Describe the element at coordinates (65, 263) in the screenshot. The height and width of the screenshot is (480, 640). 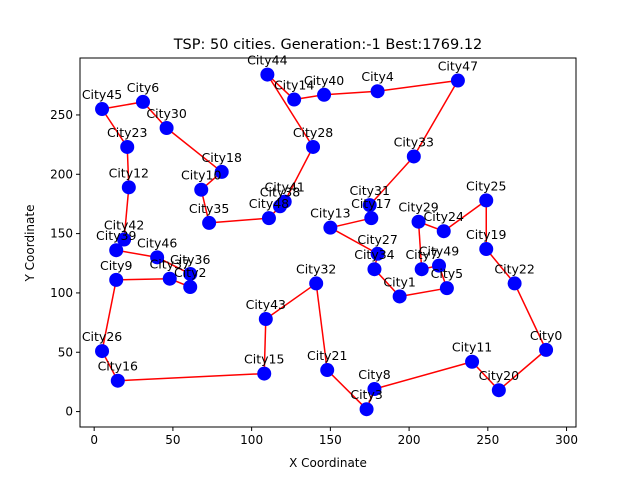
I see `y-axis-ticks: 0 50 100 150 200 250` at that location.